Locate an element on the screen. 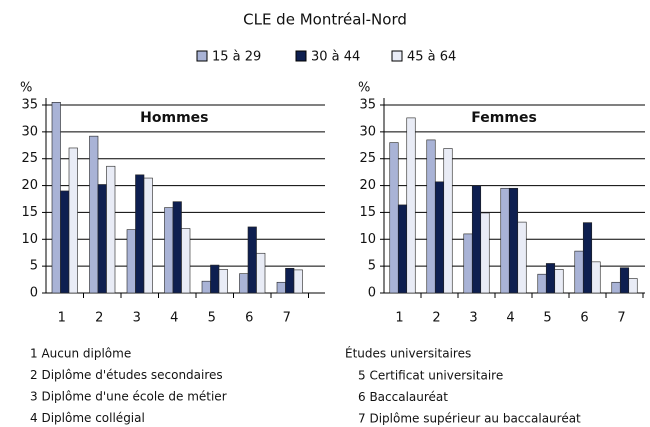  note: 5 Certificat universitaire is located at coordinates (430, 376).